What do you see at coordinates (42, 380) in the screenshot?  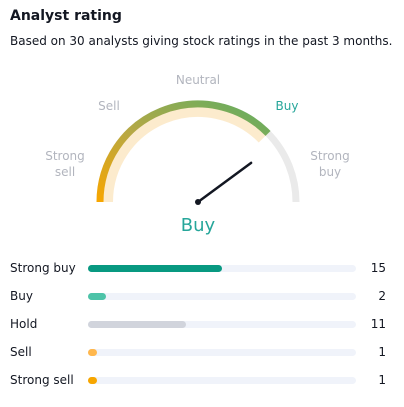 I see `breakdown-row-label: Strong sell` at bounding box center [42, 380].